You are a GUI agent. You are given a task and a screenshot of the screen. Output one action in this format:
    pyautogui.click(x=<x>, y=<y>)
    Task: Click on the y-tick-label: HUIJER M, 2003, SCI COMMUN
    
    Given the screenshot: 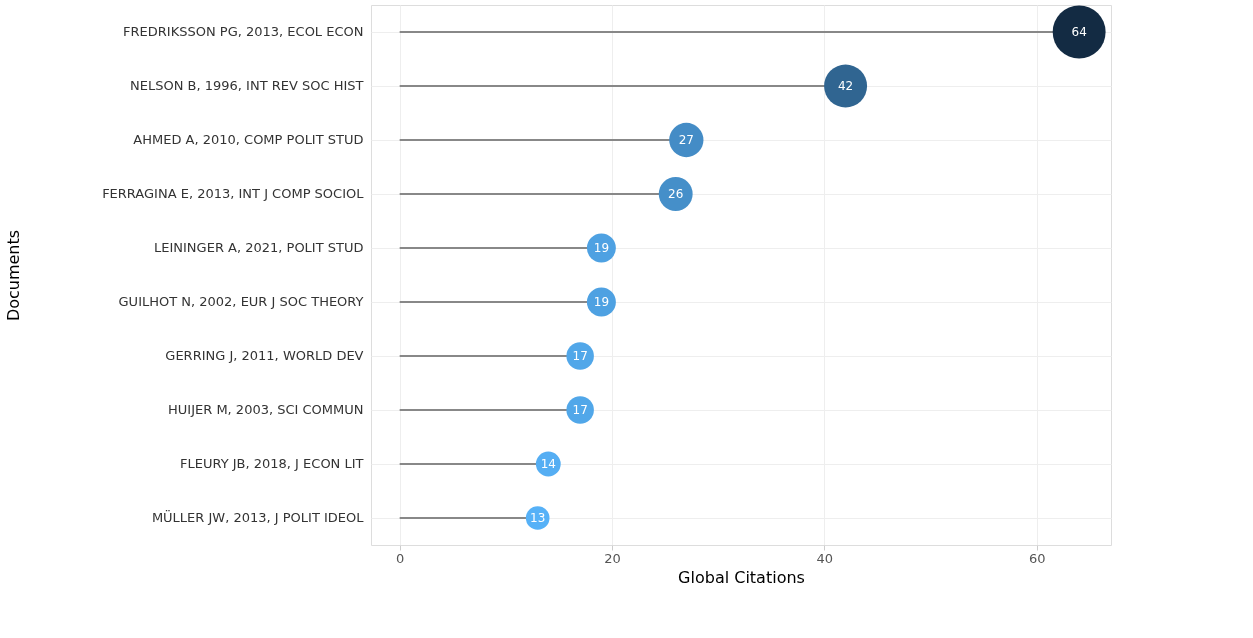 What is the action you would take?
    pyautogui.click(x=266, y=409)
    